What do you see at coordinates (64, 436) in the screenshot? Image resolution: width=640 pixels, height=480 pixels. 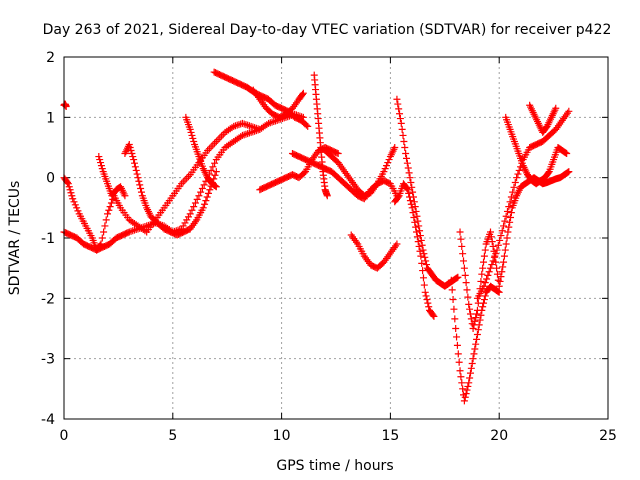 I see `x-tick-label: 0` at bounding box center [64, 436].